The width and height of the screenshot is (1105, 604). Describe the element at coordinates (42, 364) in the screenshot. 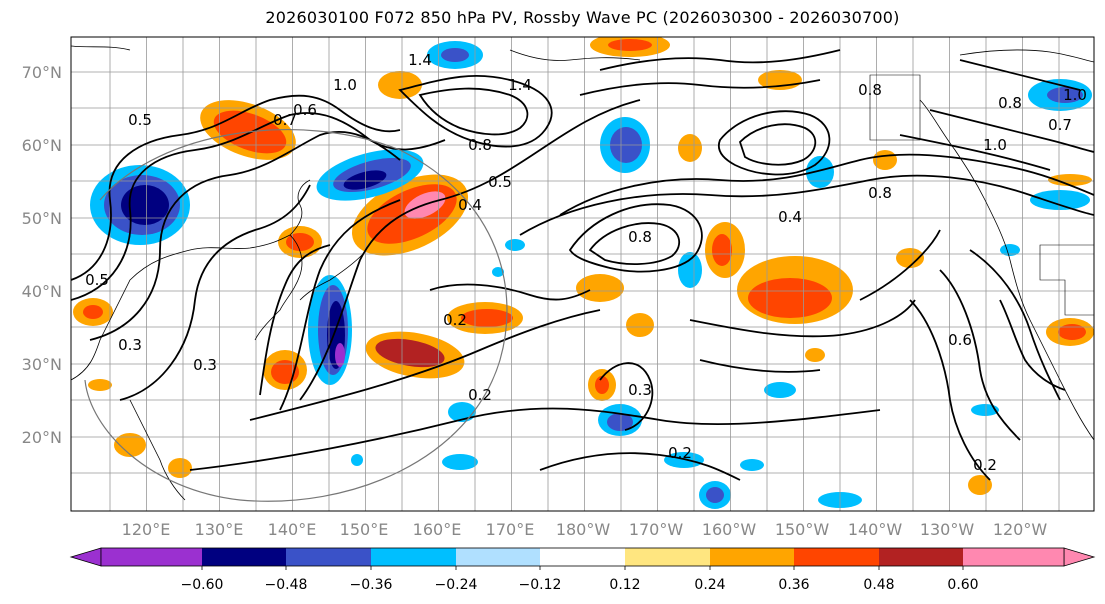

I see `lat-tick-label: 30°N` at that location.